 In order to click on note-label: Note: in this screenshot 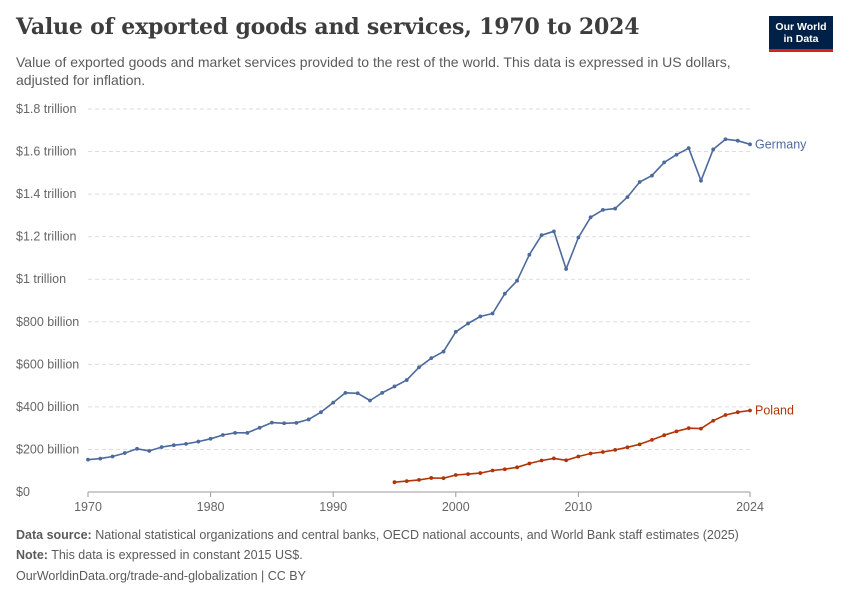, I will do `click(32, 555)`.